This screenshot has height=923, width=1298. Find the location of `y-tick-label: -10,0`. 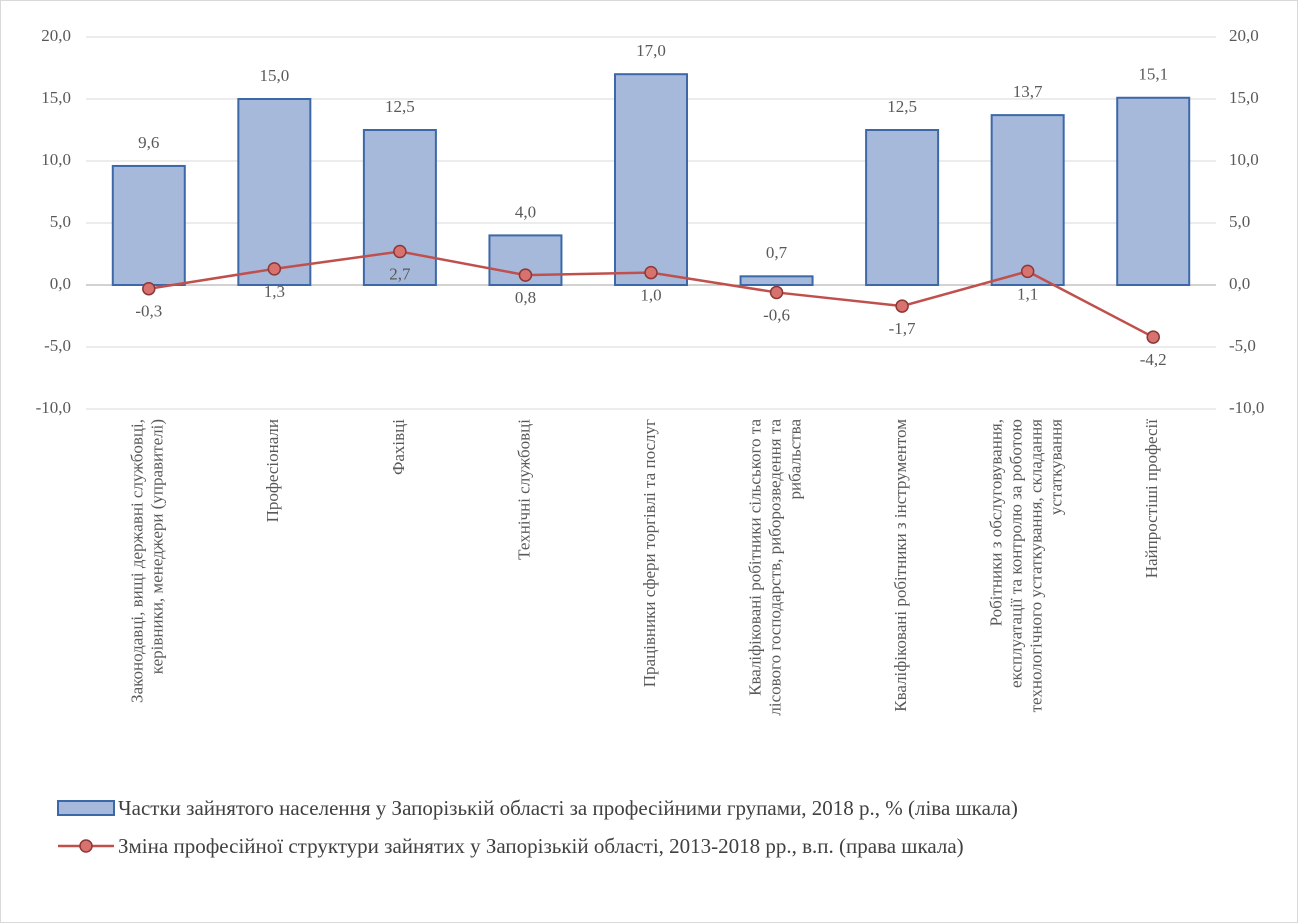

y-tick-label: -10,0 is located at coordinates (53, 407).